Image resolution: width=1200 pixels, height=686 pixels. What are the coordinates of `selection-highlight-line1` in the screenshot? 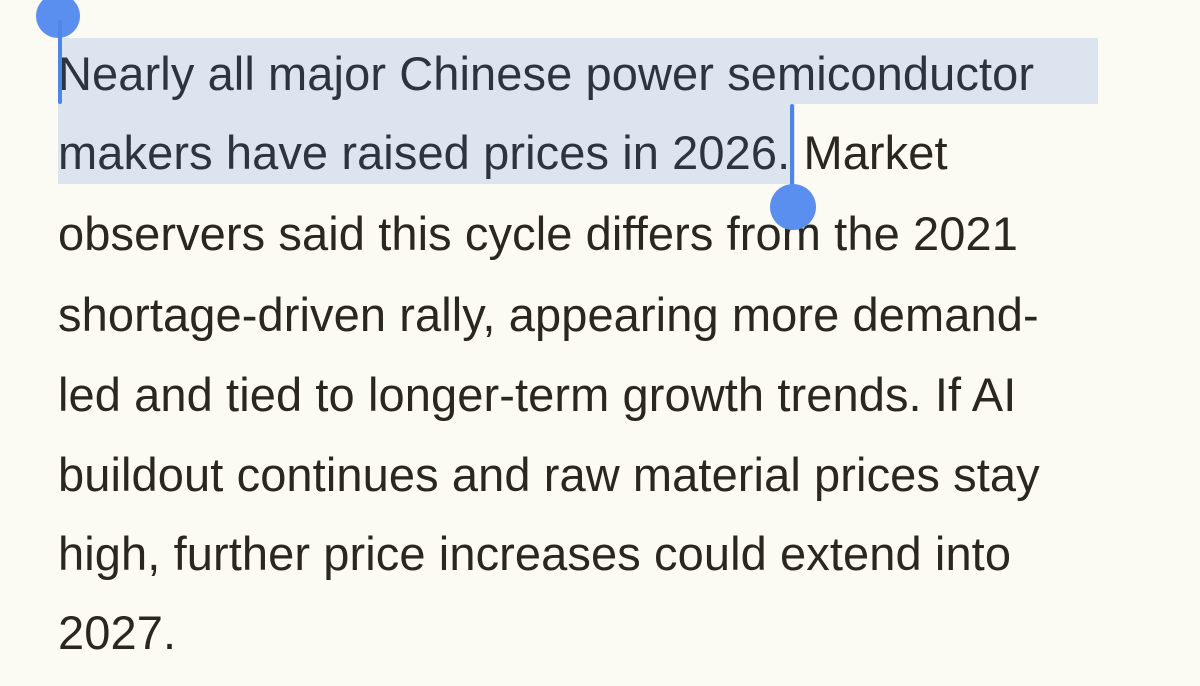 It's located at (578, 71).